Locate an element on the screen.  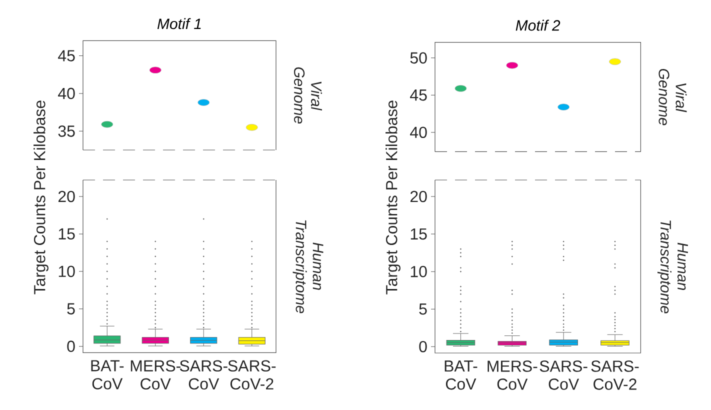
y-tick-label: 35 is located at coordinates (66, 131).